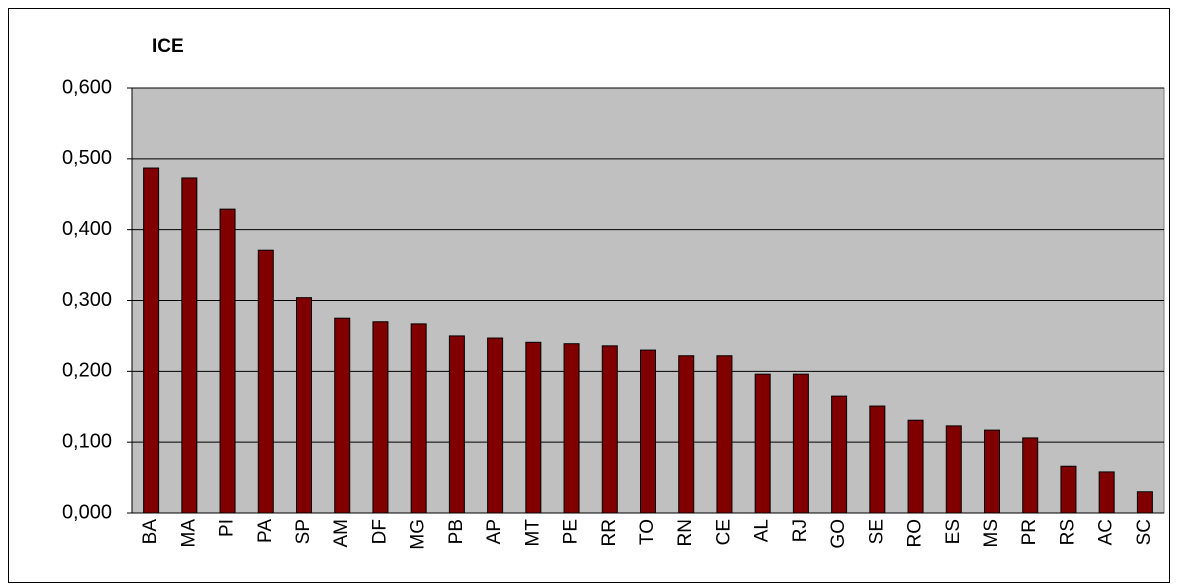  What do you see at coordinates (532, 533) in the screenshot?
I see `x-tick-label: MT` at bounding box center [532, 533].